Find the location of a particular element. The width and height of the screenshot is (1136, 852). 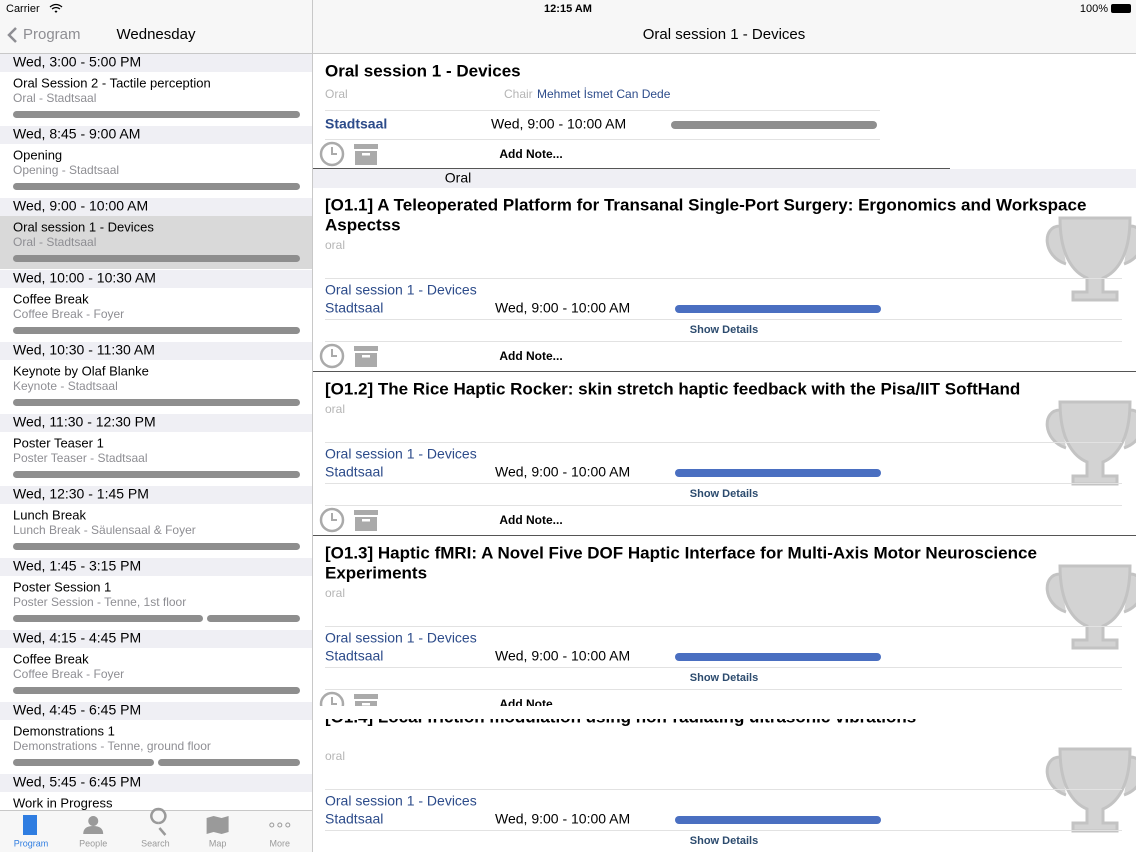

chair-name: Mehmet İsmet Can Dede is located at coordinates (604, 94).